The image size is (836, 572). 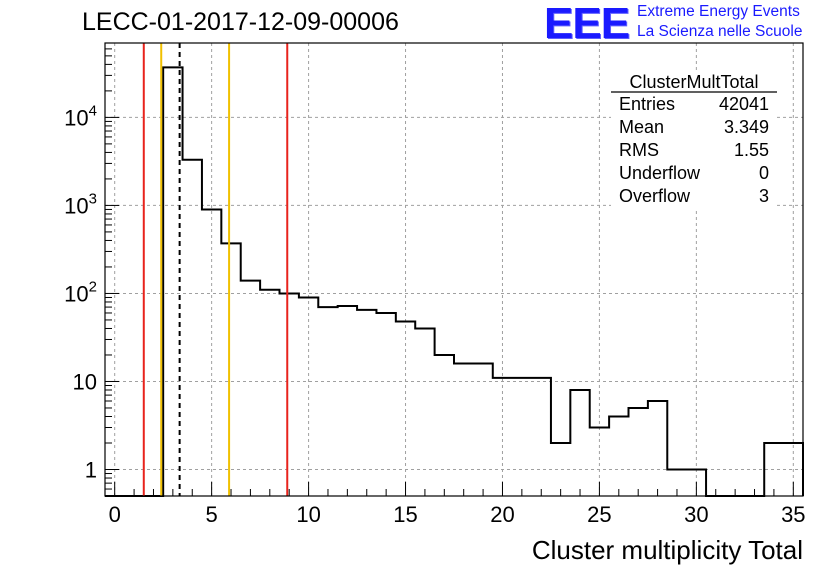 What do you see at coordinates (80, 116) in the screenshot?
I see `y-tick-label: 10⁴` at bounding box center [80, 116].